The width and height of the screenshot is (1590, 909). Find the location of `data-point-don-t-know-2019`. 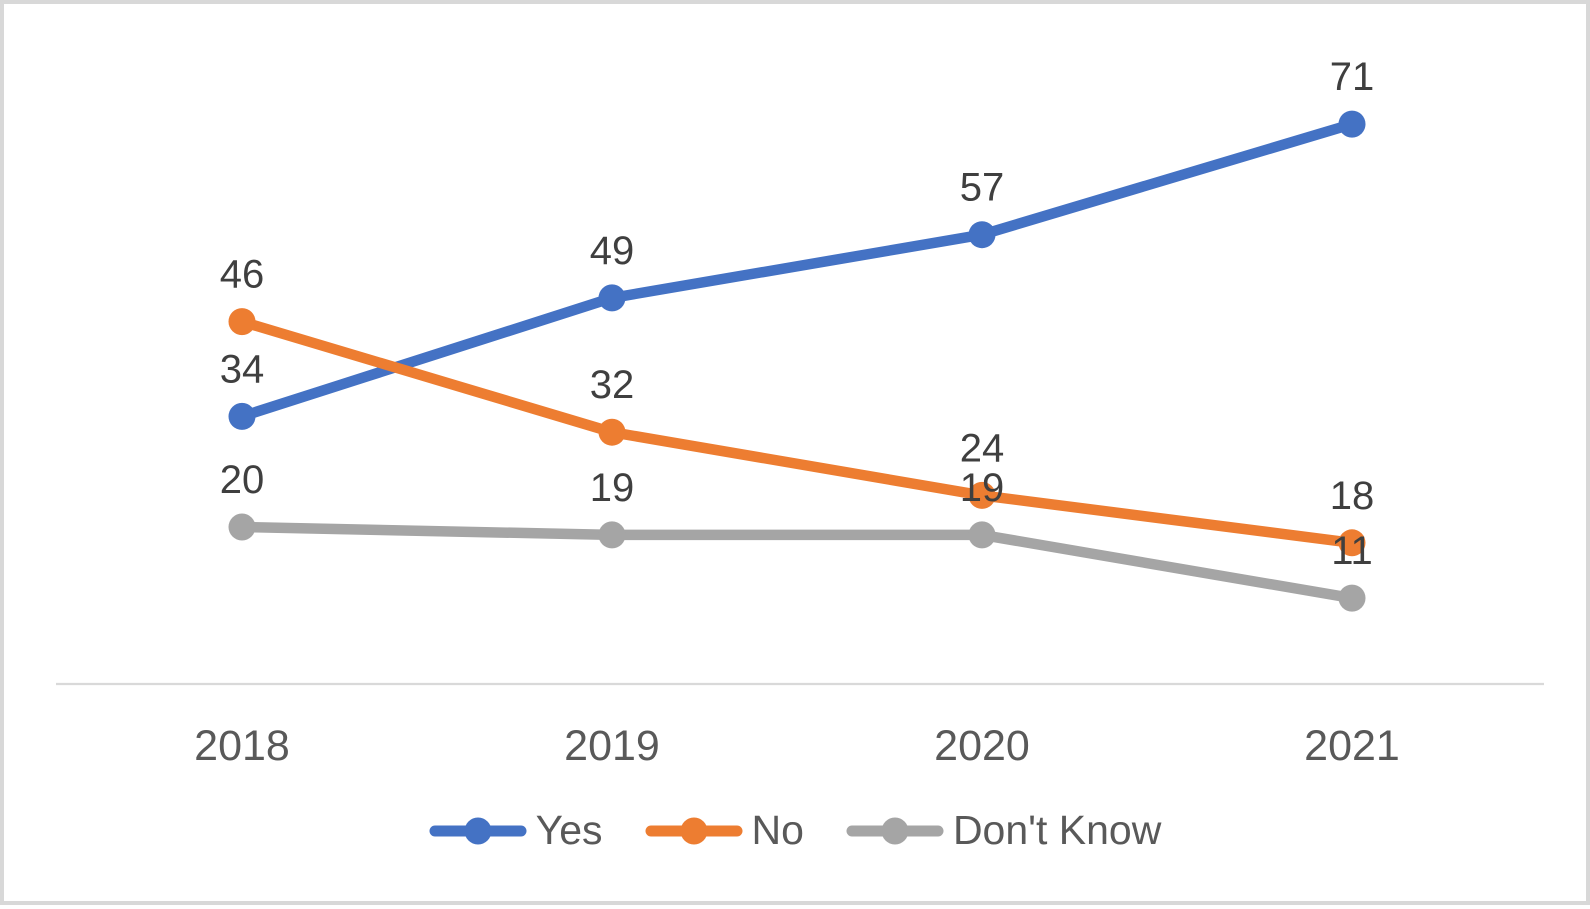

data-point-don-t-know-2019 is located at coordinates (612, 535).